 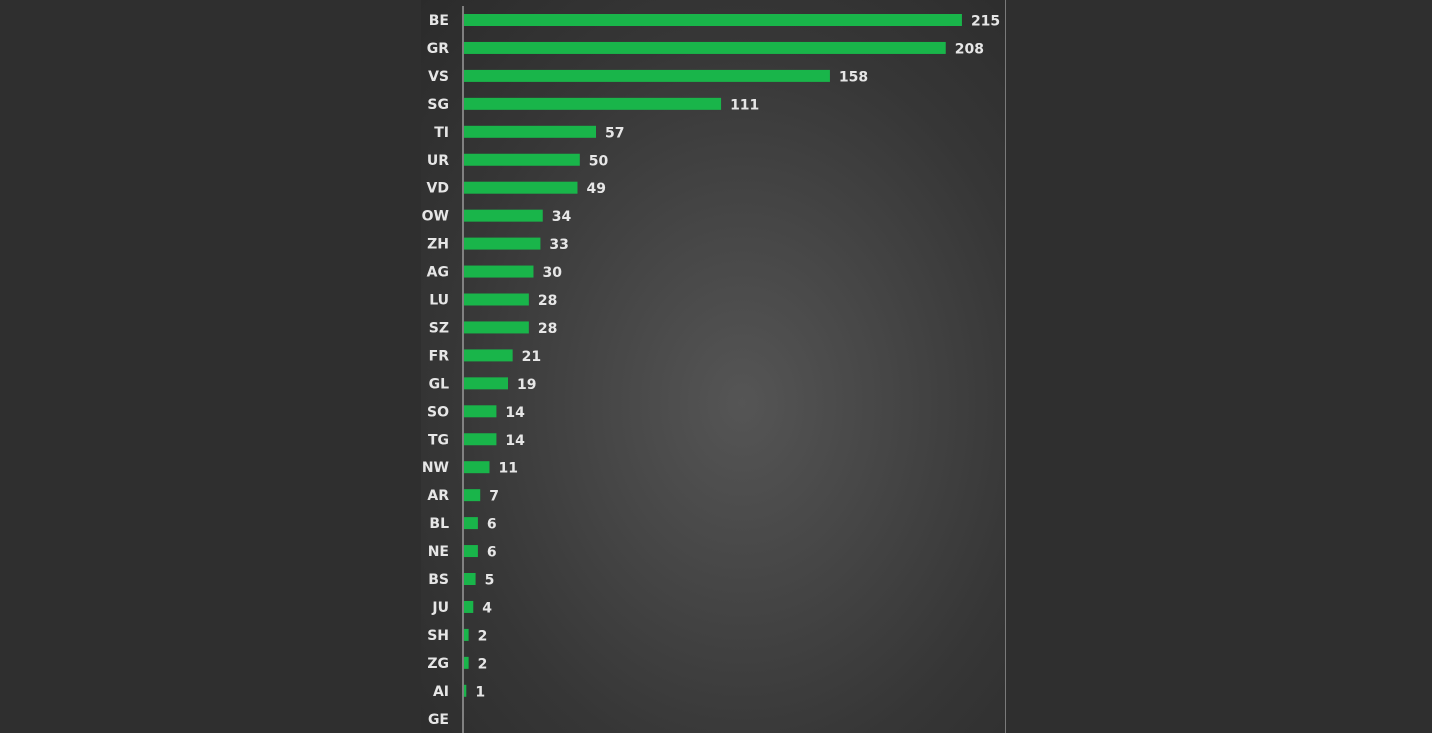 What do you see at coordinates (713, 20) in the screenshot?
I see `bar-be` at bounding box center [713, 20].